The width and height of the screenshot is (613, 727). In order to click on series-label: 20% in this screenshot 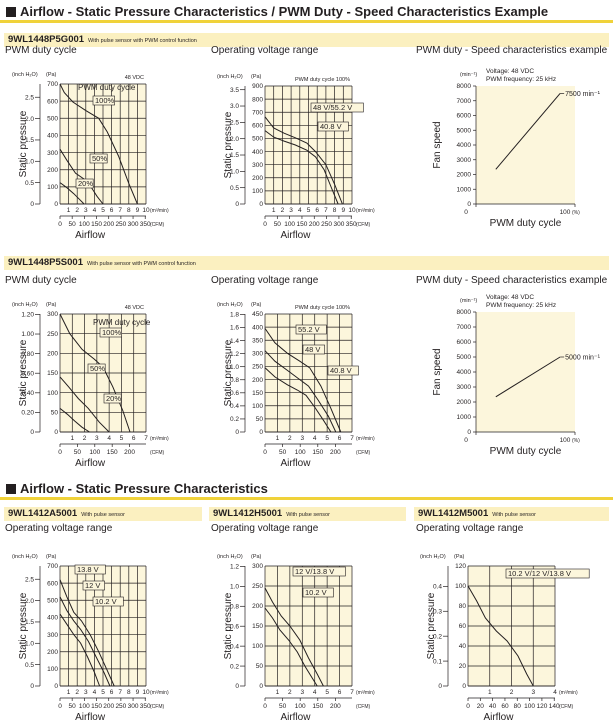, I will do `click(85, 183)`.